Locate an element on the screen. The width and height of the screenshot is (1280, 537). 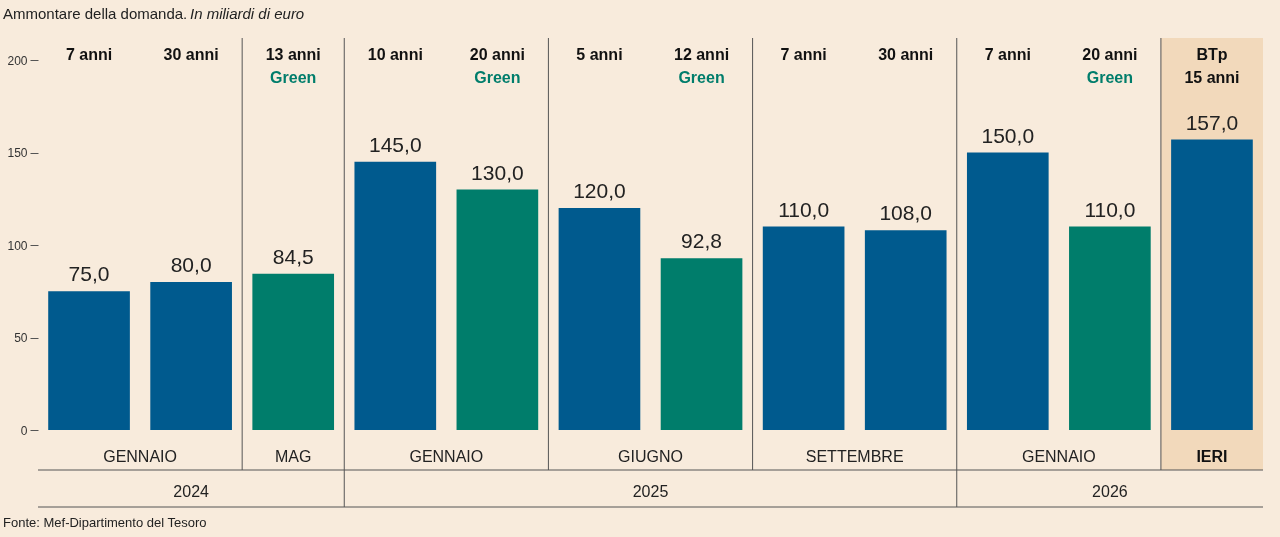
data-label: 108,0 is located at coordinates (905, 213).